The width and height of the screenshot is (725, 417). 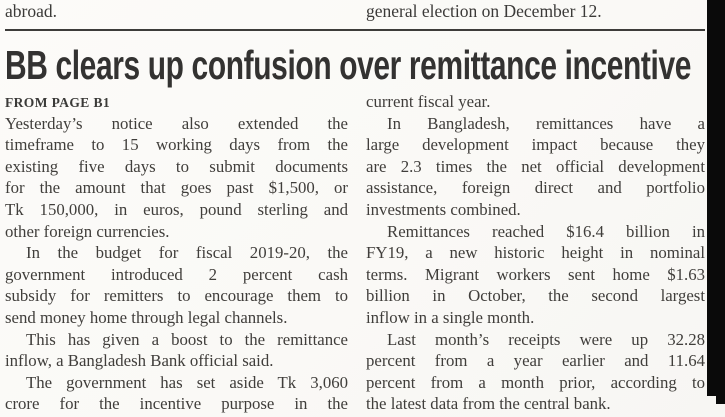 I want to click on article-line: In Bangladesh, remittances have a, so click(x=546, y=123).